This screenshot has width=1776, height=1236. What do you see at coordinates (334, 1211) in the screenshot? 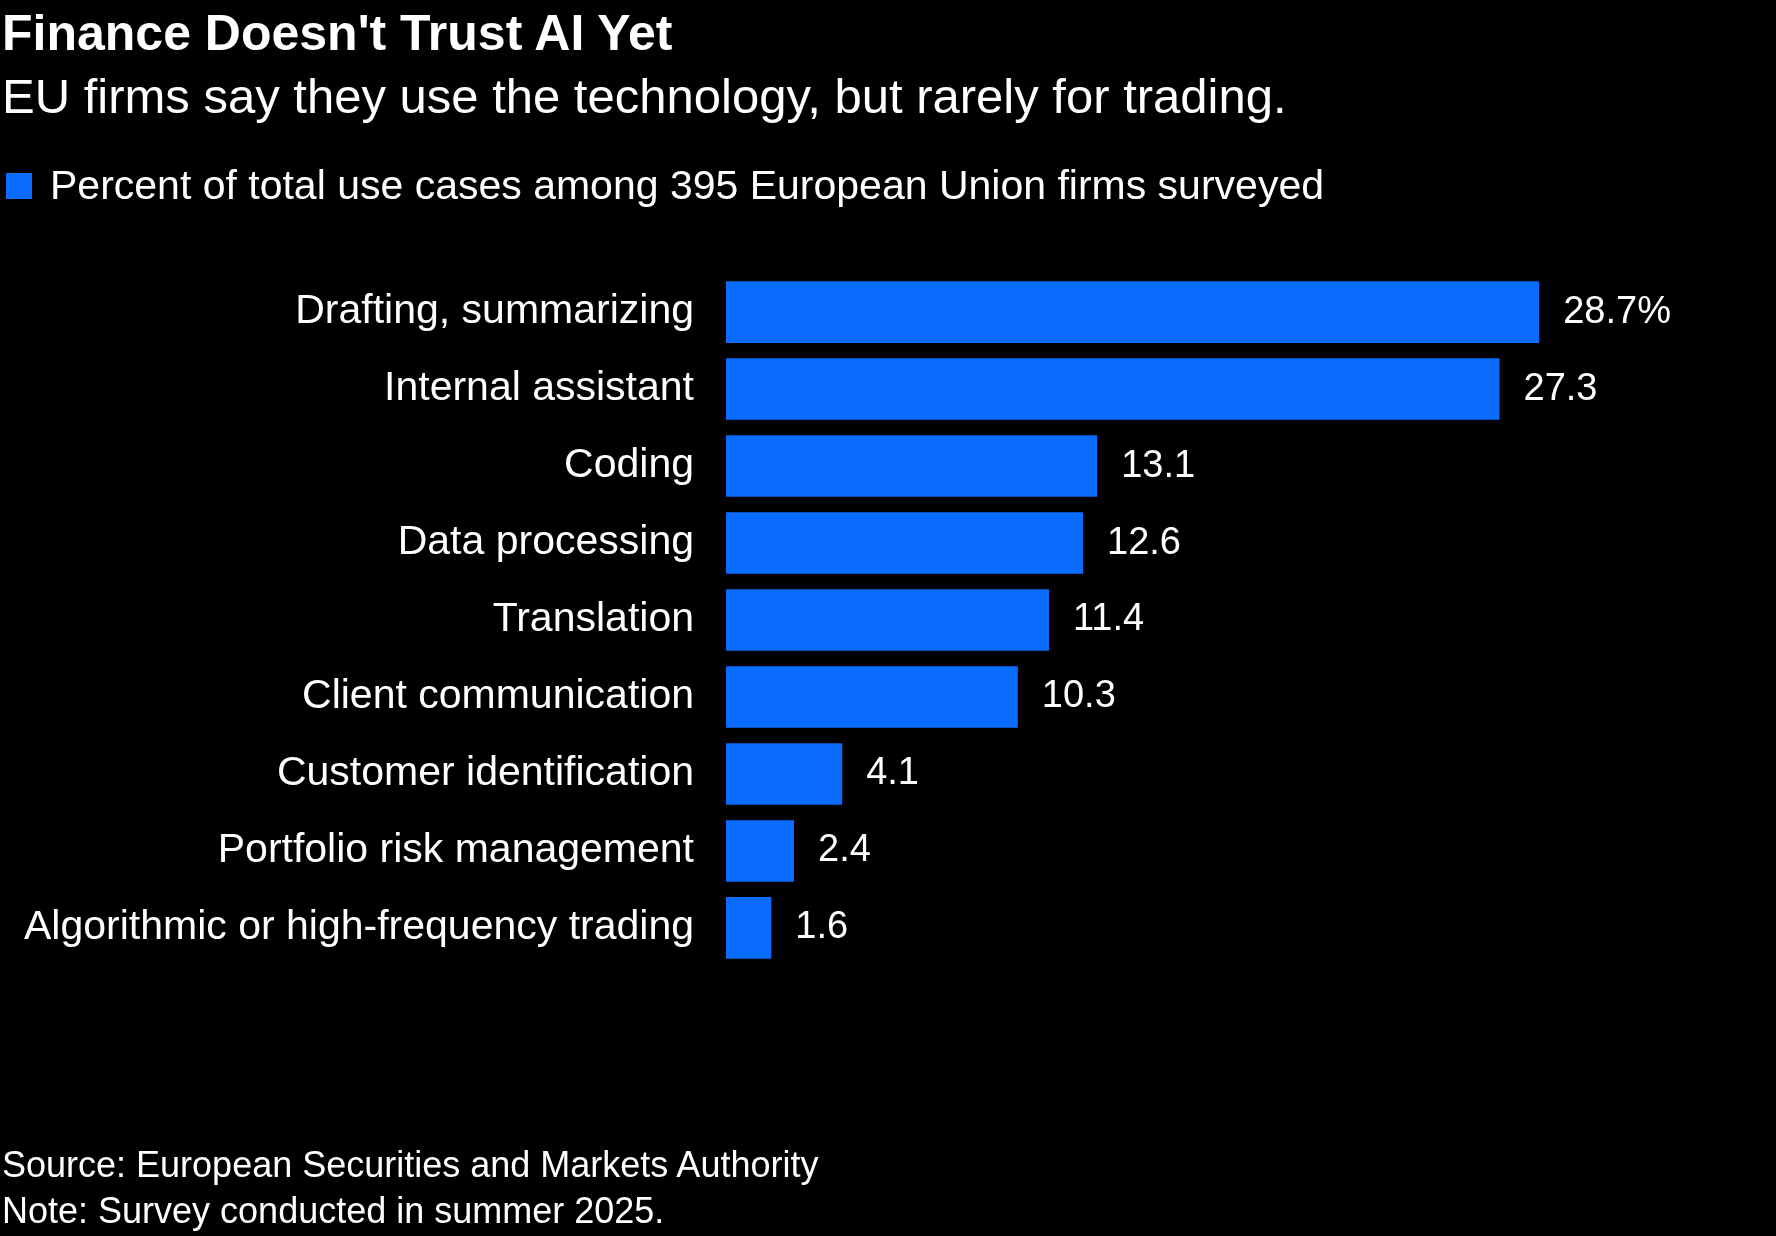
I see `text: Note: Survey conducted in summer 2025.` at bounding box center [334, 1211].